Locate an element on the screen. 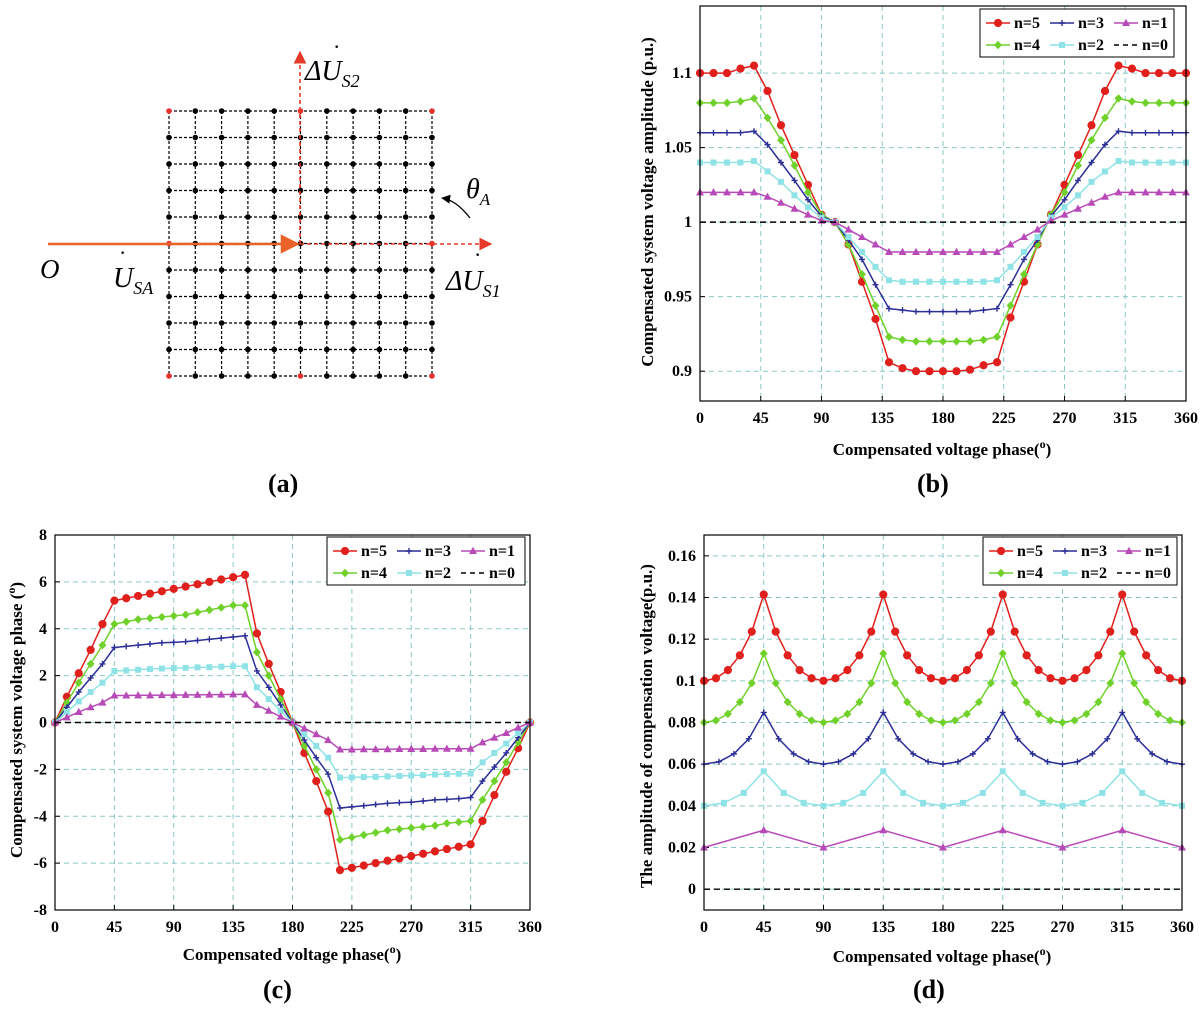  legend-label-n4: n=4 is located at coordinates (1027, 45).